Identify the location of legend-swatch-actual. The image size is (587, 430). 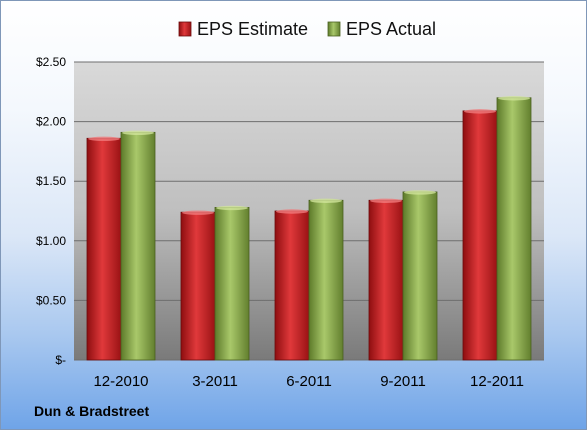
(334, 29).